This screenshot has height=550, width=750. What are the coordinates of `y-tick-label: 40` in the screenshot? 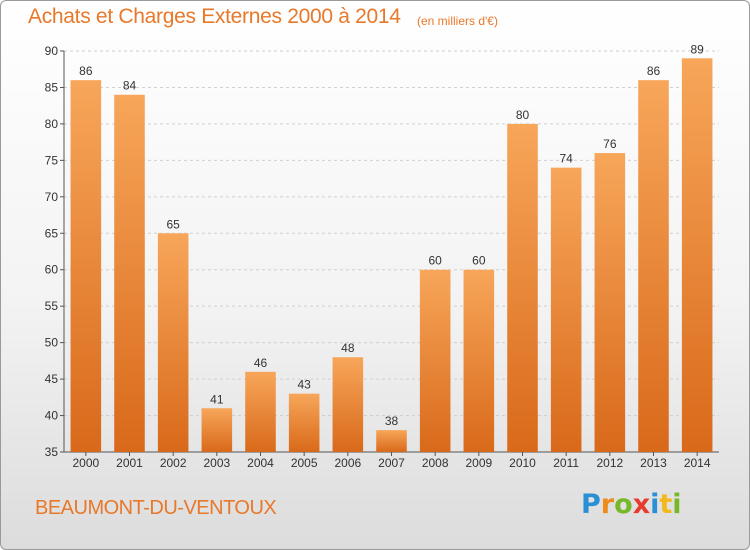 It's located at (52, 416).